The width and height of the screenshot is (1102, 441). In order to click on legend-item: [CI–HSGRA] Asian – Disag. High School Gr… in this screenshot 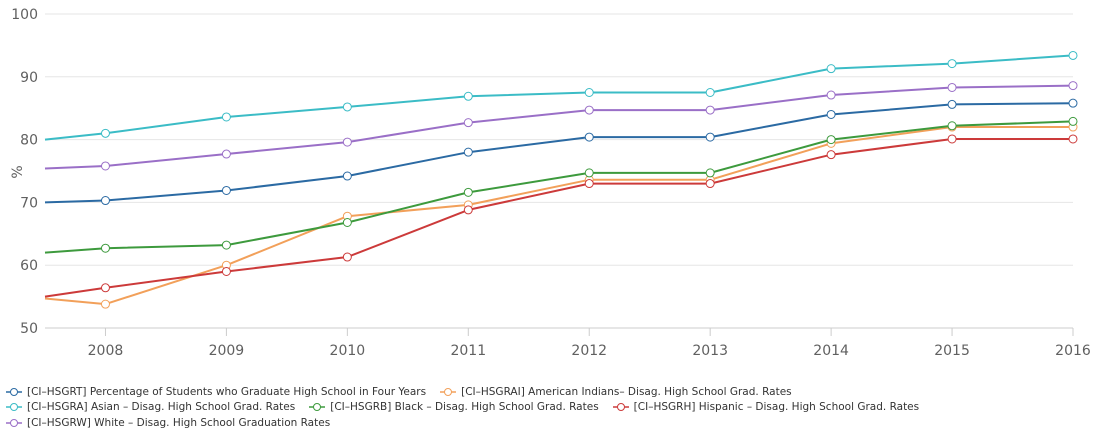, I will do `click(150, 407)`.